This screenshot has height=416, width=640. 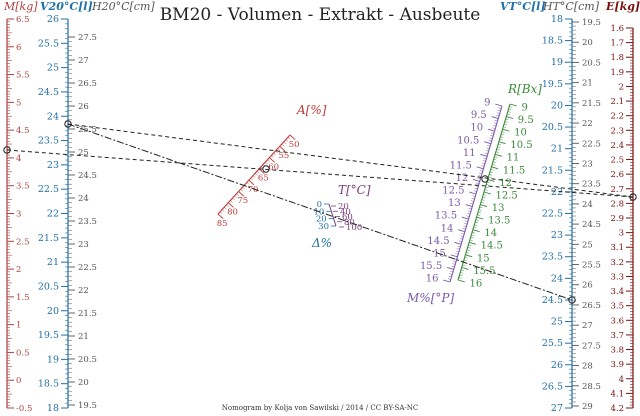 What do you see at coordinates (621, 234) in the screenshot?
I see `axis-e-tick-label: 3` at bounding box center [621, 234].